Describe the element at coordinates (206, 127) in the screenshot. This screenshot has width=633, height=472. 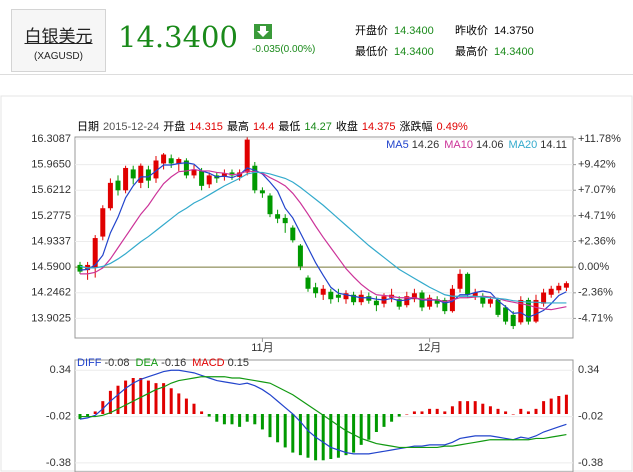
I see `info-value: 14.315` at that location.